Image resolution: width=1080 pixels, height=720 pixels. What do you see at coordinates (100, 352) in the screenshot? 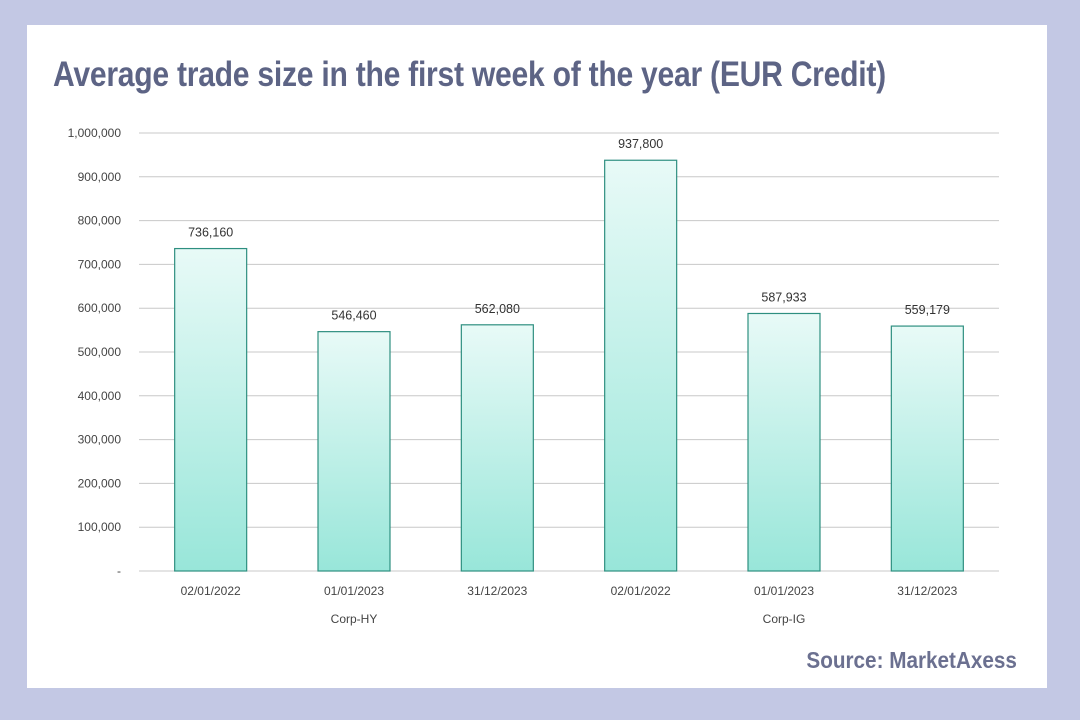
I see `y-tick-label: 500,000` at bounding box center [100, 352].